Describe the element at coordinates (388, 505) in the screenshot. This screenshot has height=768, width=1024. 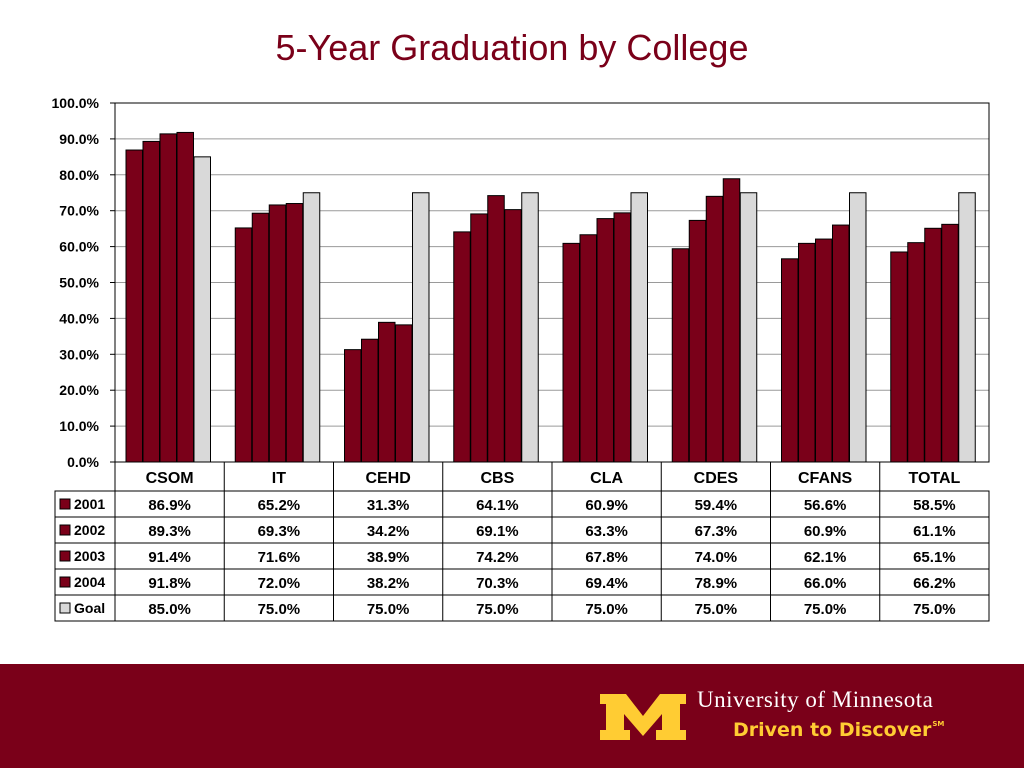
I see `data-table-cell: 31.3%` at that location.